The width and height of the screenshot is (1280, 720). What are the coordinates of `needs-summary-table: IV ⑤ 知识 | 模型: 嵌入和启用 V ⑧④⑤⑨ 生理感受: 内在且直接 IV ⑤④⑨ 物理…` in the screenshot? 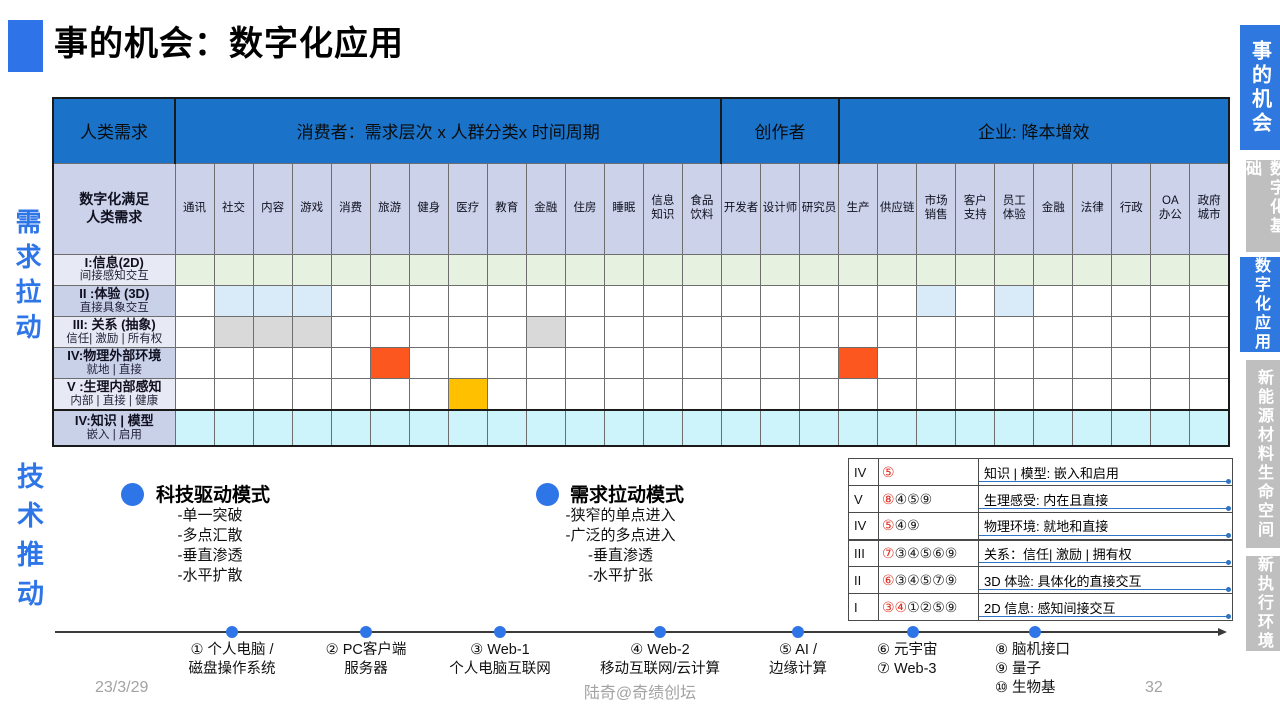 It's located at (1040, 539).